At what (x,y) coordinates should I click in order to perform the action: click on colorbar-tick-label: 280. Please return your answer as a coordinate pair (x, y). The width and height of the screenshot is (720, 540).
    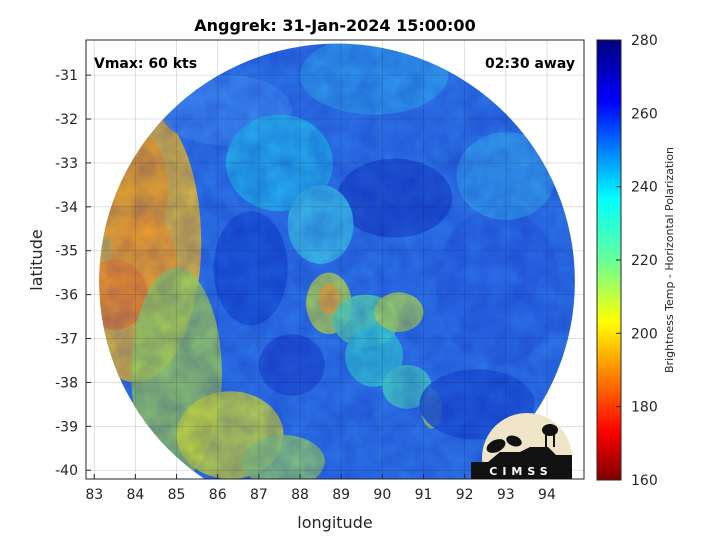
    Looking at the image, I should click on (644, 41).